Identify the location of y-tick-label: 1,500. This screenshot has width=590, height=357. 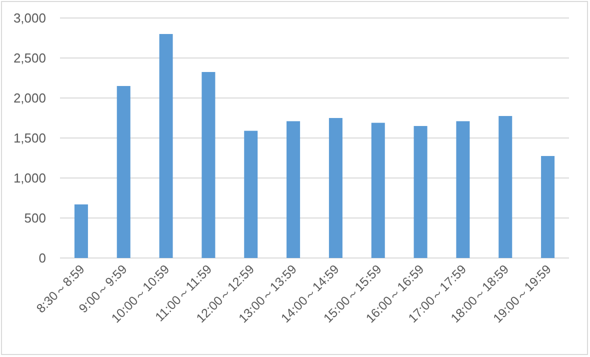
(29, 138).